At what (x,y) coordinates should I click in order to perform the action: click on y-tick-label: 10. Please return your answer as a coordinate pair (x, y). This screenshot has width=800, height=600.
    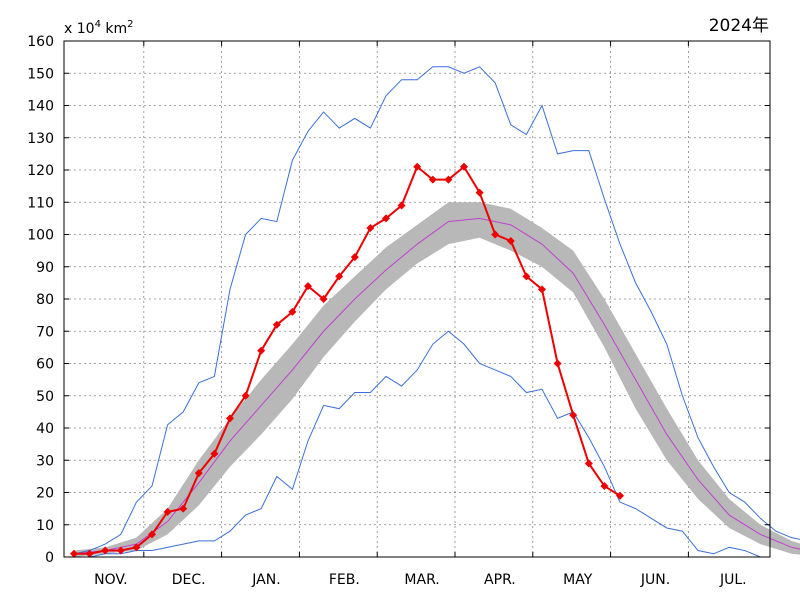
    Looking at the image, I should click on (45, 526).